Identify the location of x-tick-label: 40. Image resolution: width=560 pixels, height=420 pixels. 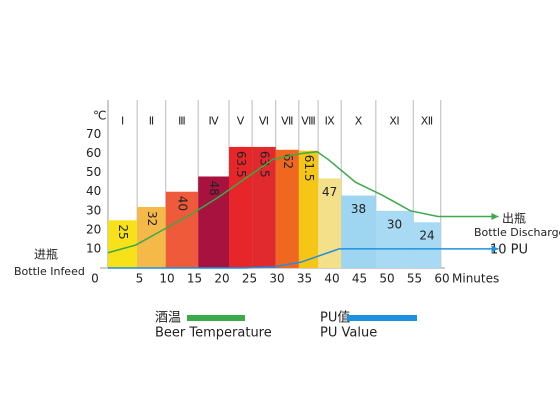
(331, 279).